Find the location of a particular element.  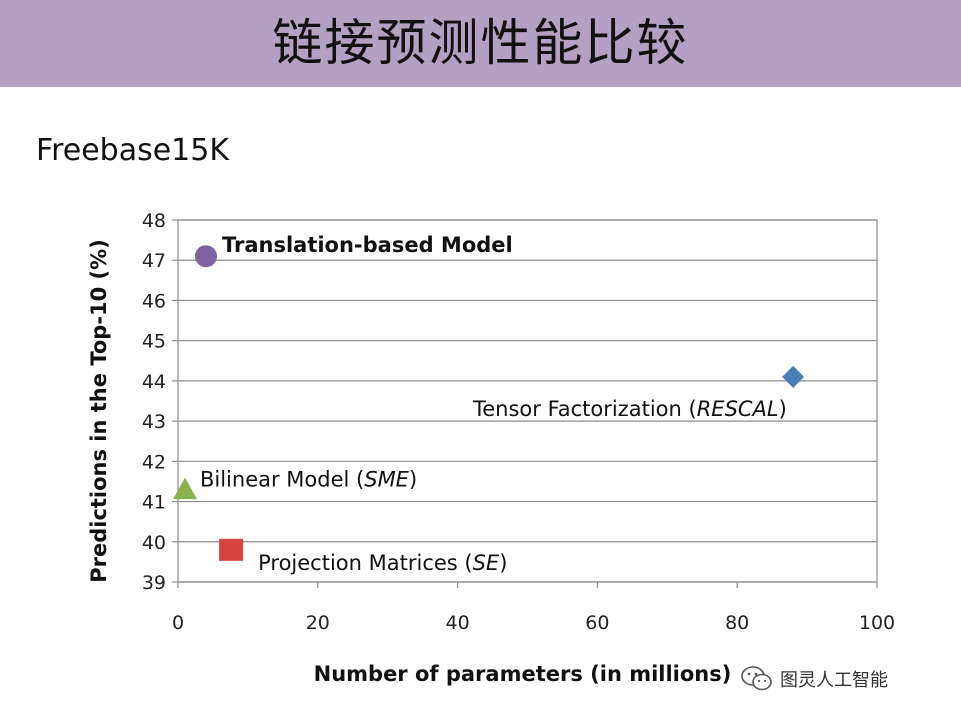

y-tick-label: 45 is located at coordinates (154, 342).